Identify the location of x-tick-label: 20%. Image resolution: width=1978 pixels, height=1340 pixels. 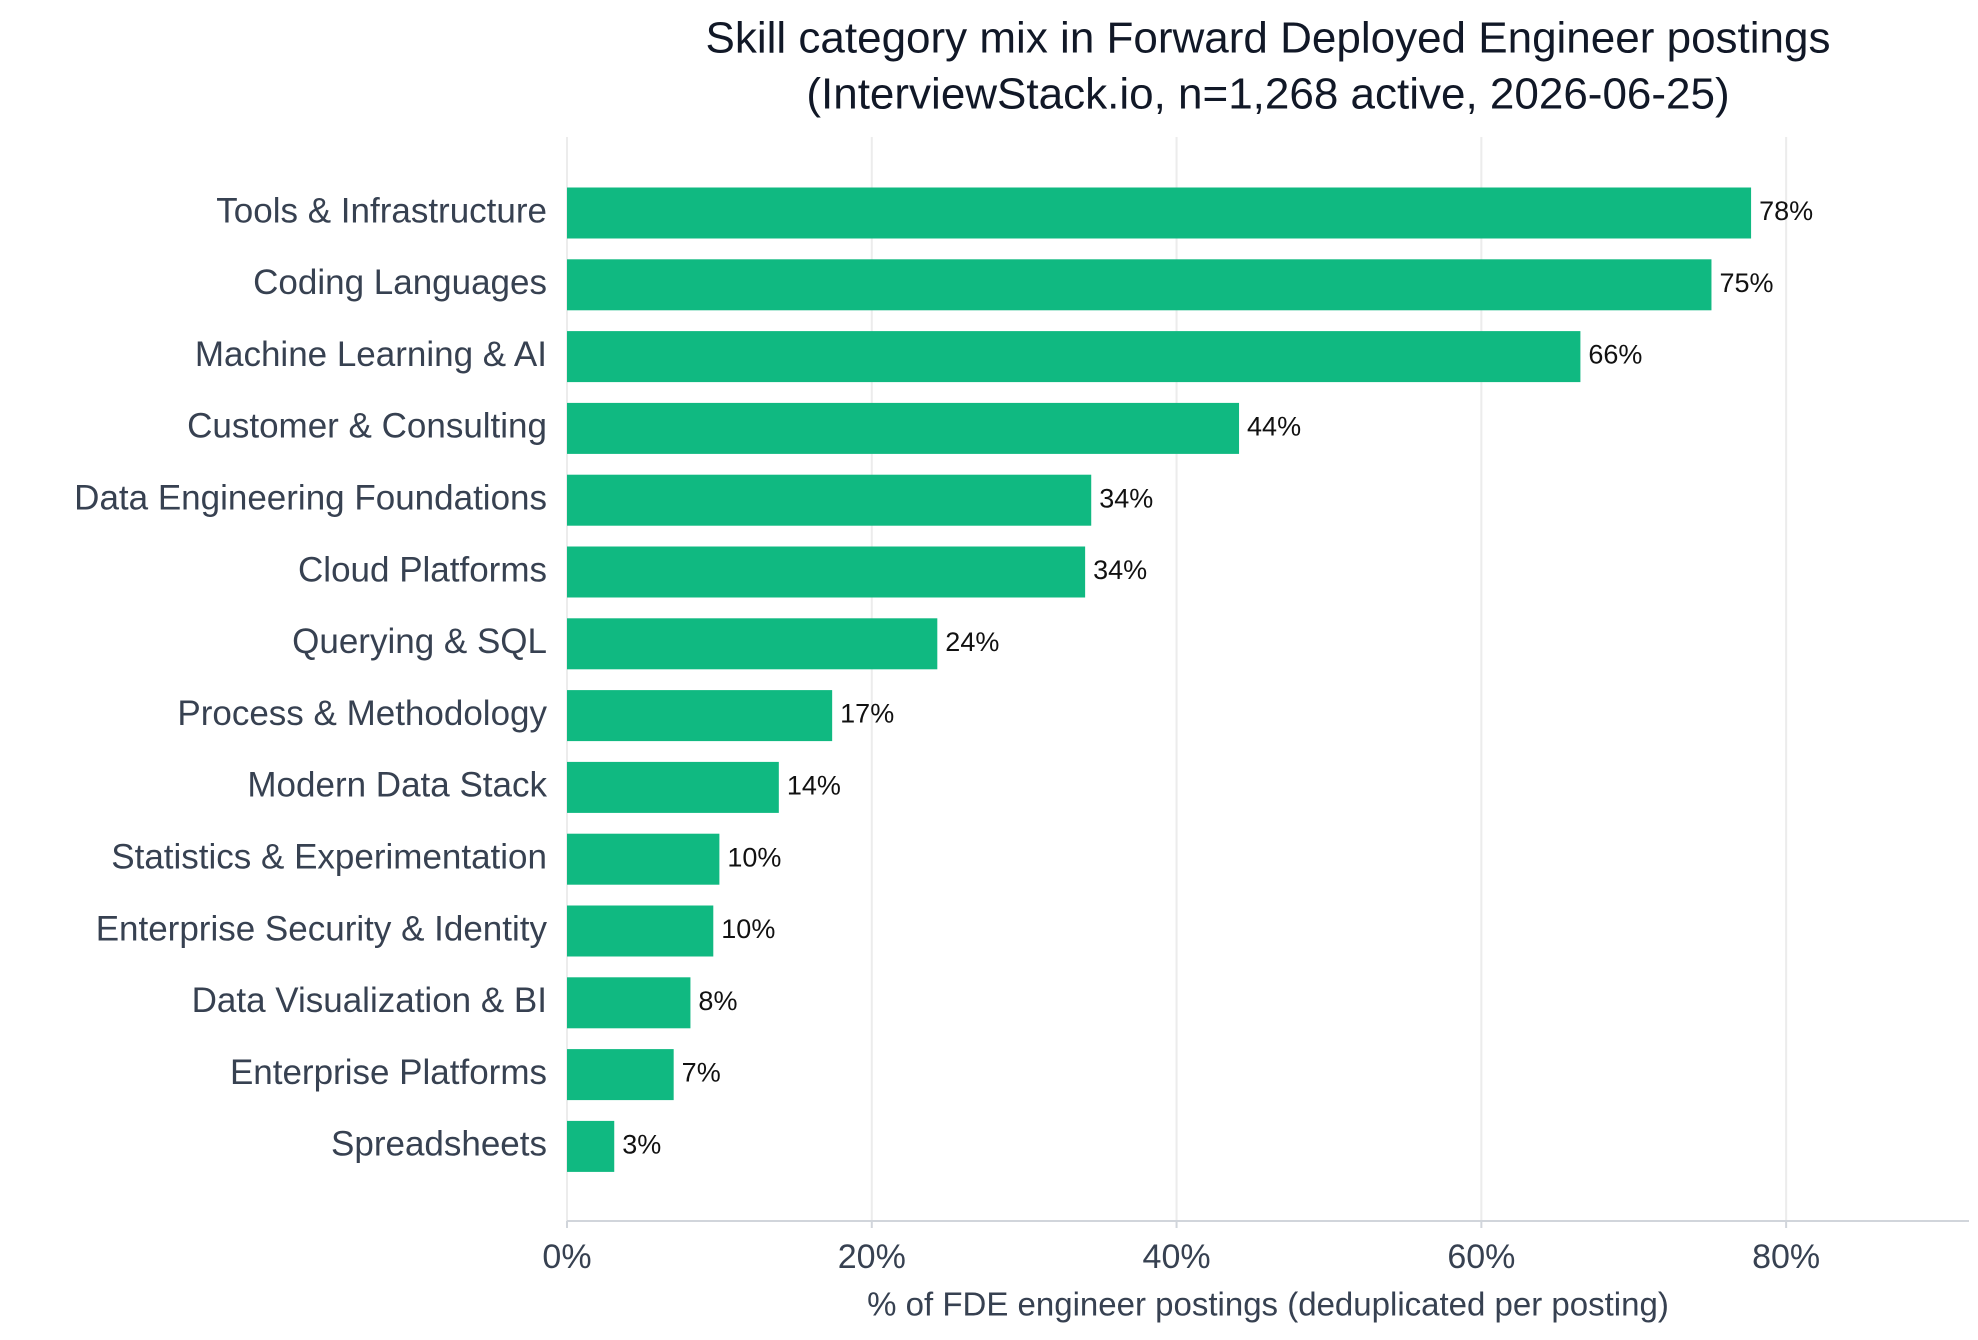
(872, 1257).